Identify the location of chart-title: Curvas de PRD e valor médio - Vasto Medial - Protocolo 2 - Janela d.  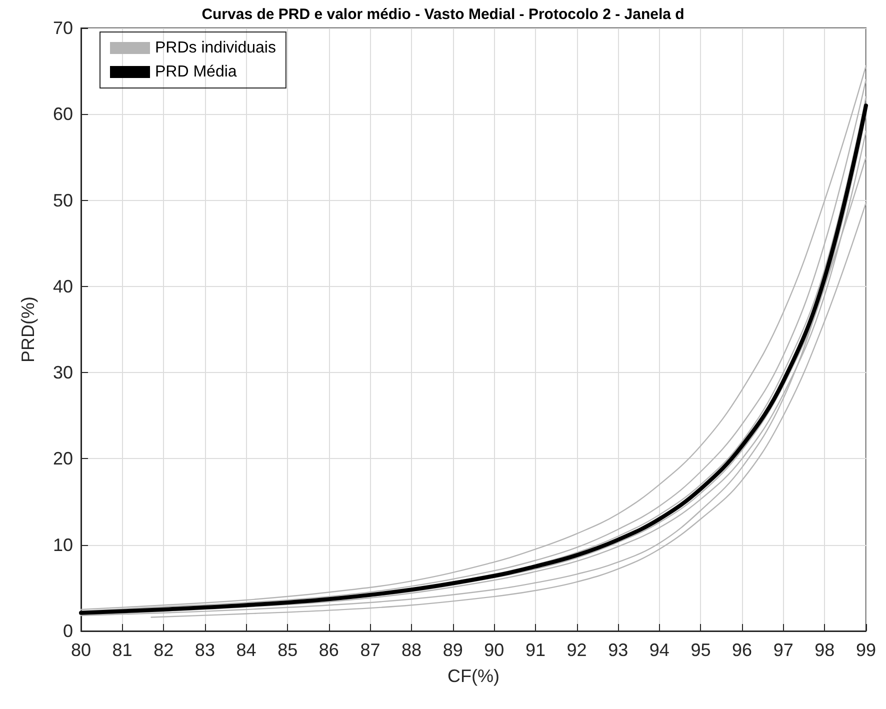
(443, 14).